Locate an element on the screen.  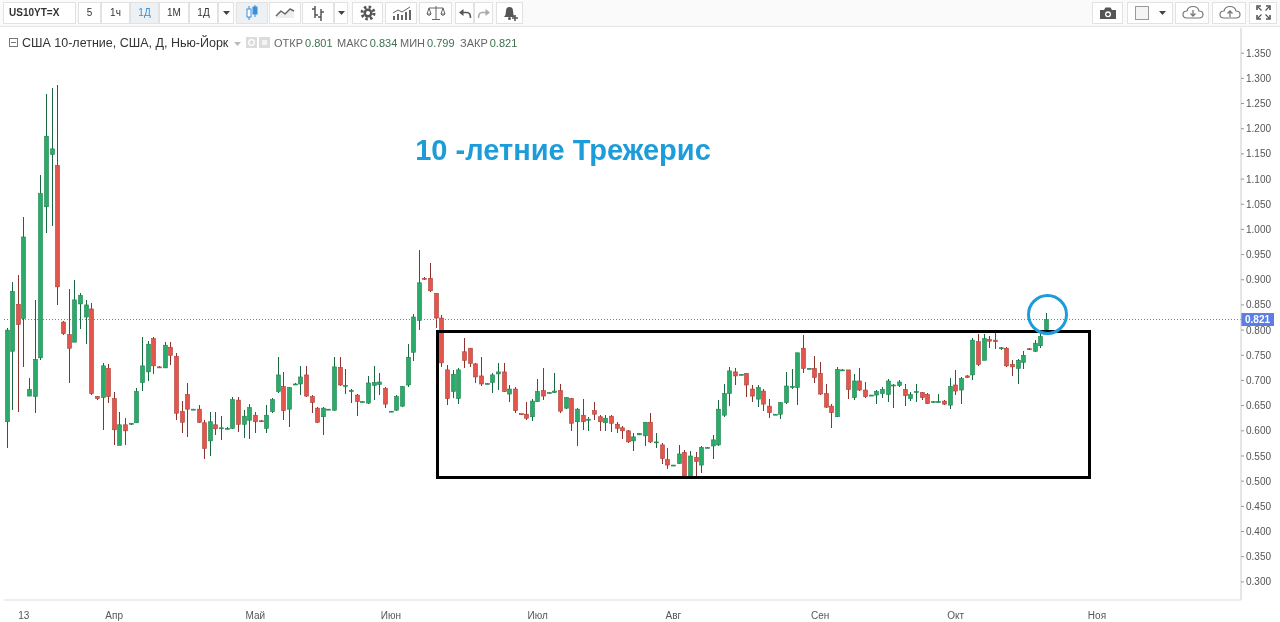
x-tick-label: Июн is located at coordinates (391, 615).